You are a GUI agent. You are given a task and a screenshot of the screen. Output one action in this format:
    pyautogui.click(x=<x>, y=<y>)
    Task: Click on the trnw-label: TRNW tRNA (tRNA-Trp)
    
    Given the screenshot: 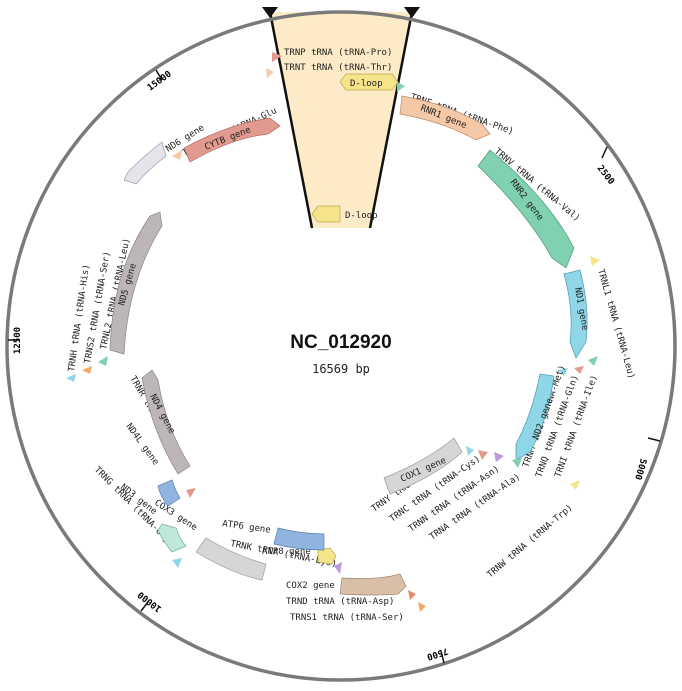 What is the action you would take?
    pyautogui.click(x=530, y=541)
    